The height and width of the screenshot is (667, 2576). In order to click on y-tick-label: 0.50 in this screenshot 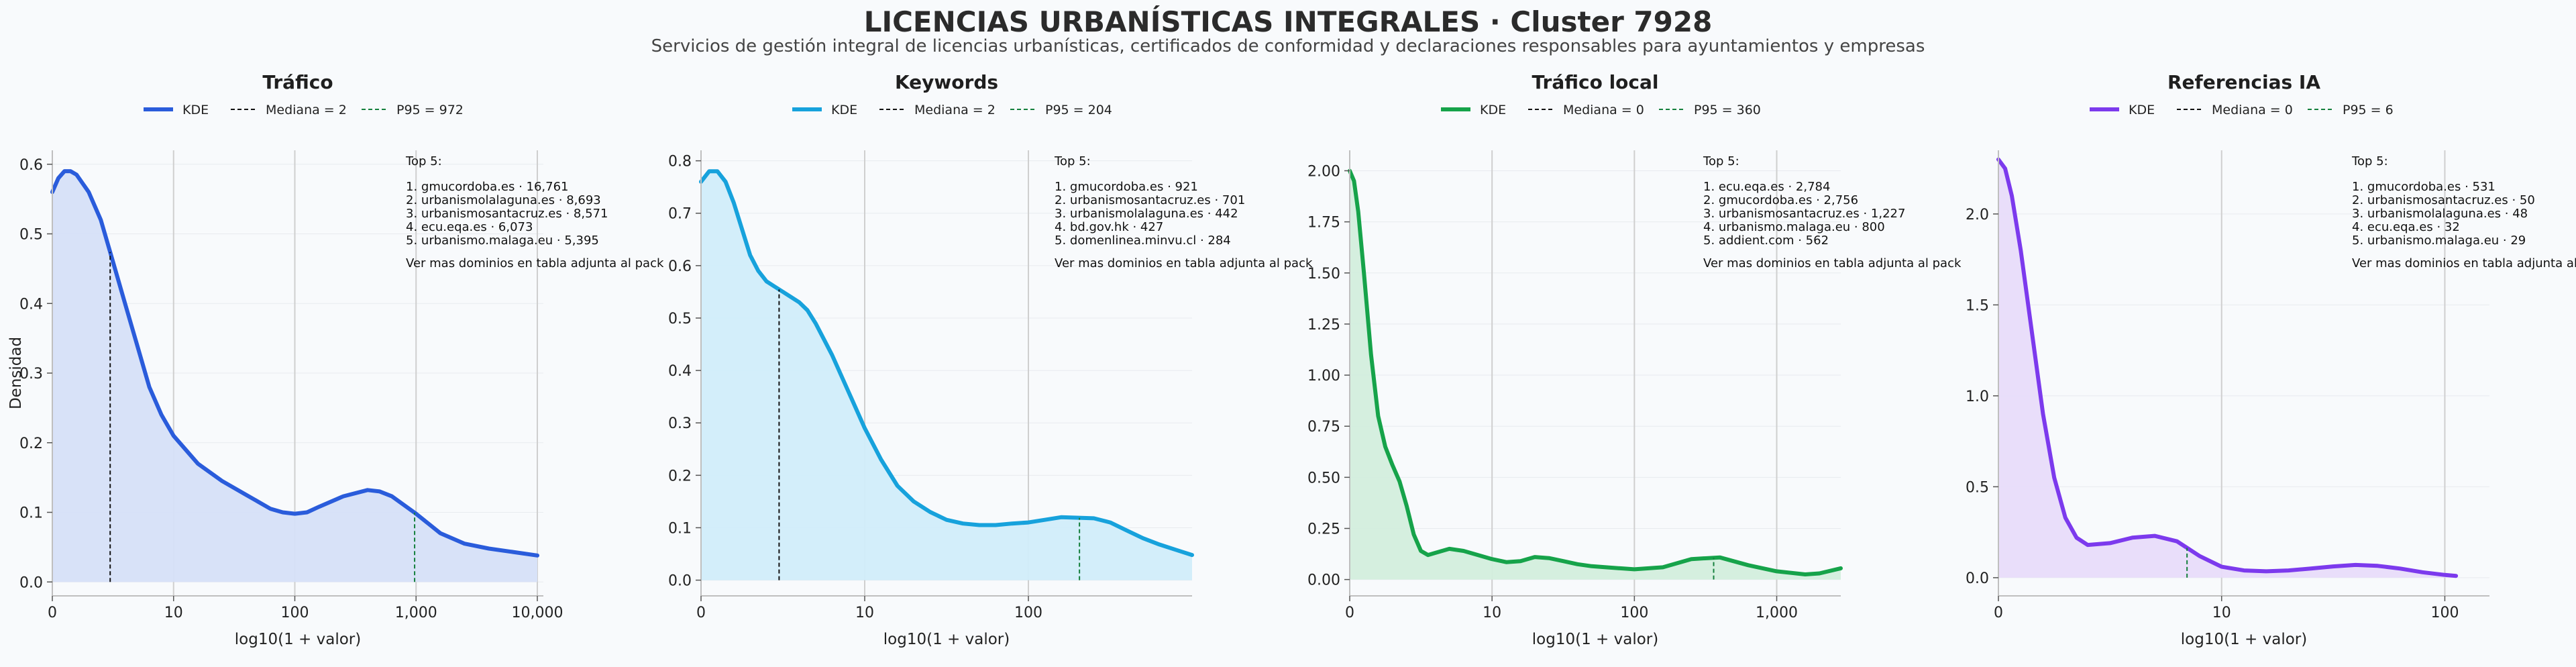, I will do `click(1323, 478)`.